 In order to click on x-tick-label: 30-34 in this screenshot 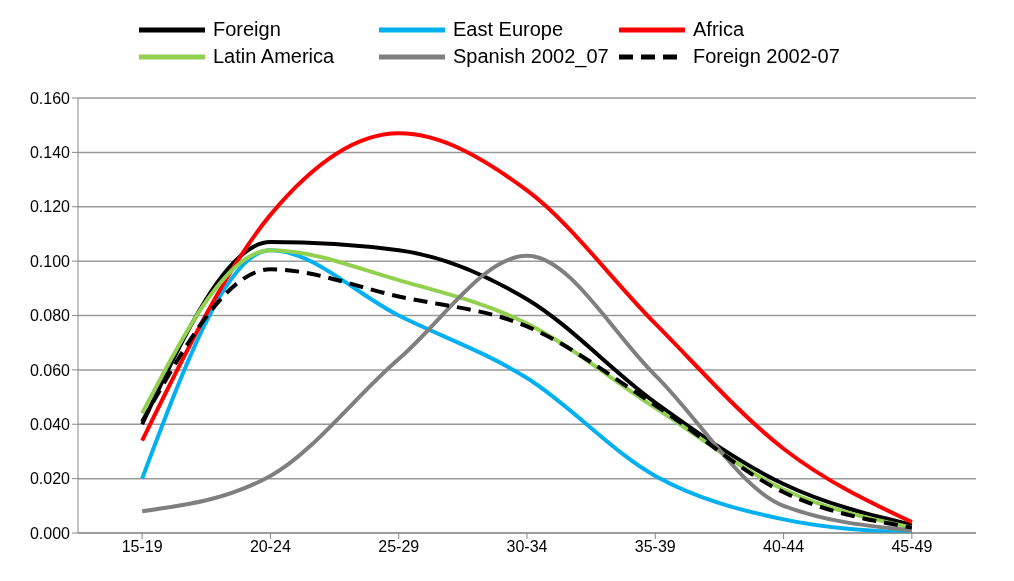, I will do `click(527, 547)`.